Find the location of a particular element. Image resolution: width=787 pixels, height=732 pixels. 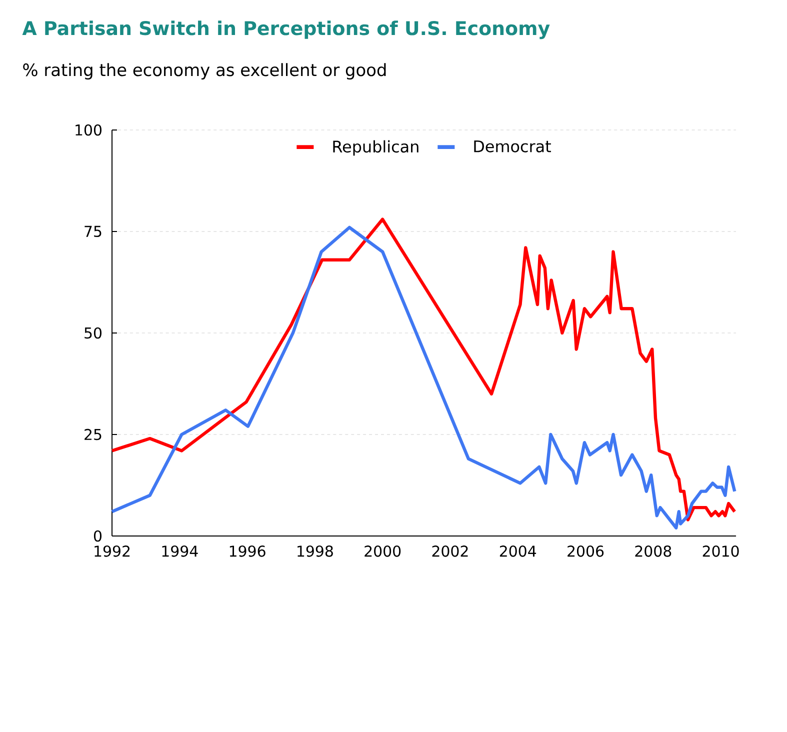

chart-title: A Partisan Switch in Perceptions of U.S. Economy is located at coordinates (286, 30).